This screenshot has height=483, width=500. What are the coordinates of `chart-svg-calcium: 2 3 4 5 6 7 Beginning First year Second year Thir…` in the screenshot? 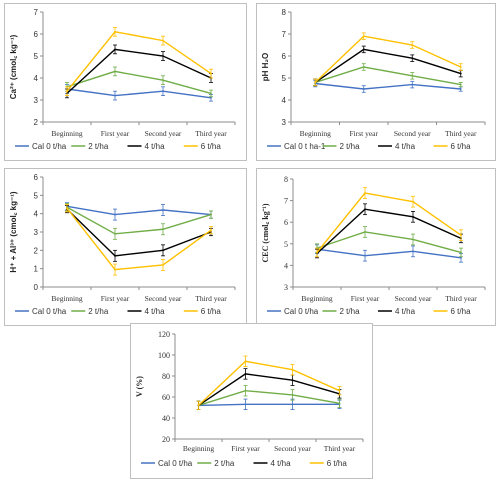 It's located at (122, 79).